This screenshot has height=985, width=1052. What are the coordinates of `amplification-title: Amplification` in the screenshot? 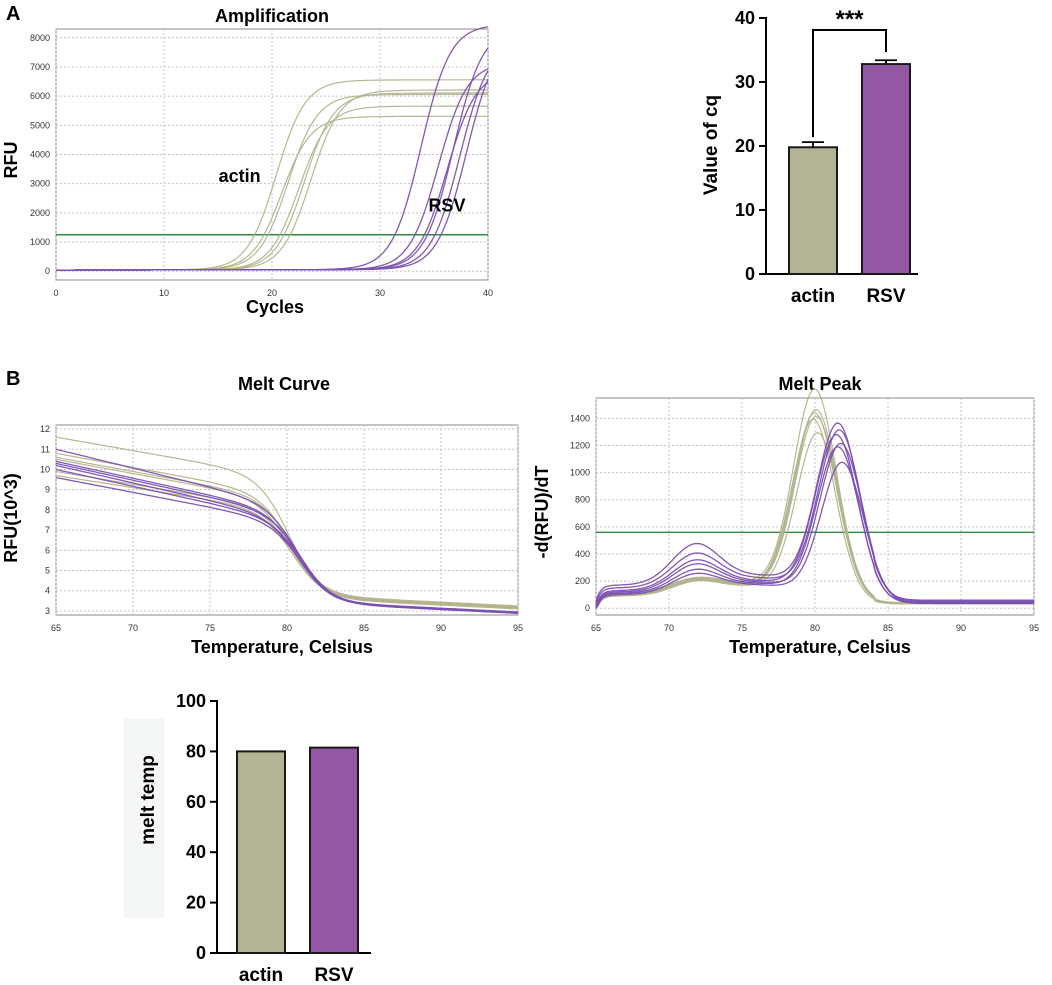 It's located at (272, 16).